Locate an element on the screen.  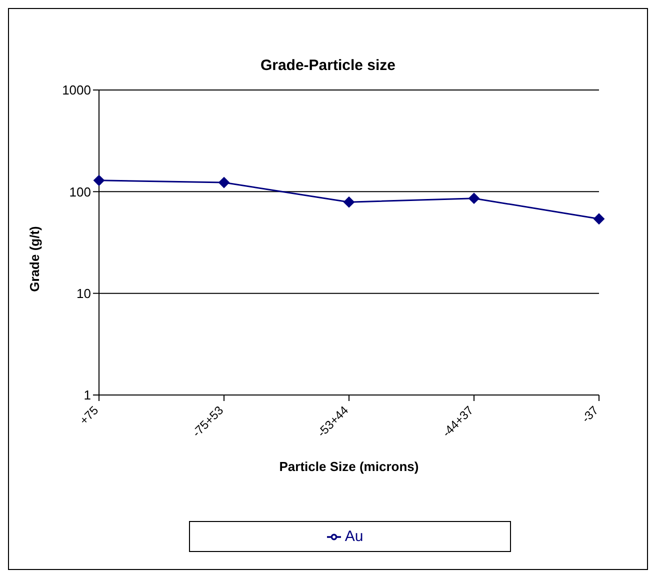
y-axis-title: Grade (g/t) is located at coordinates (34, 259).